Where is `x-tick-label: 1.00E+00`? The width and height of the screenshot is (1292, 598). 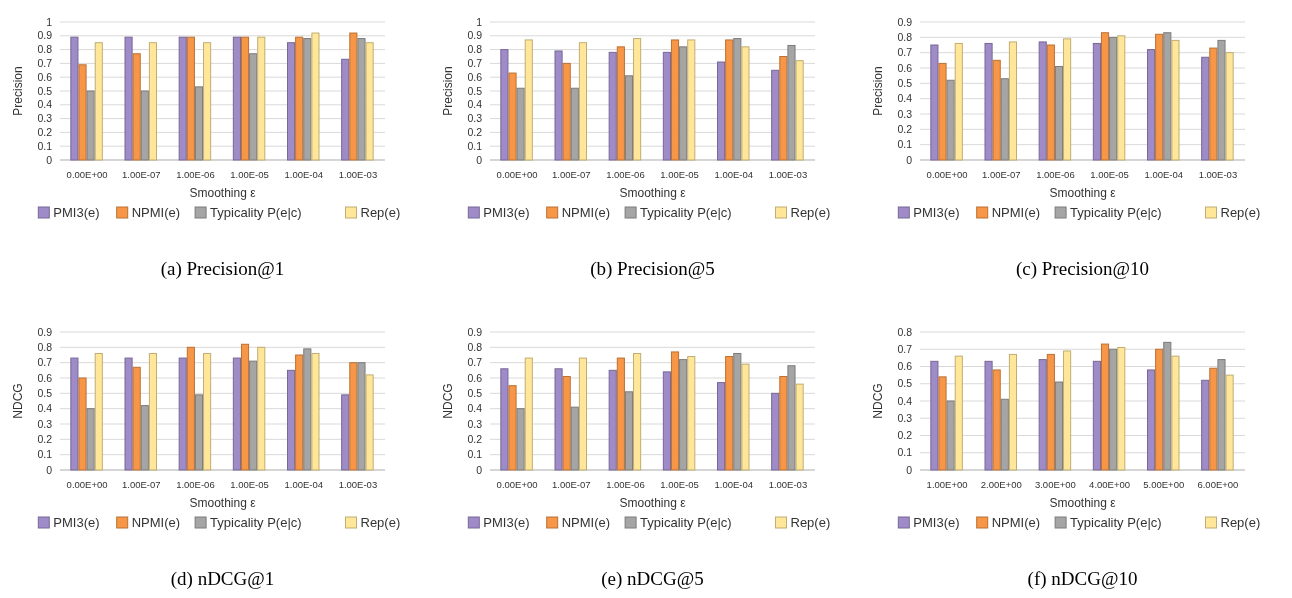 x-tick-label: 1.00E+00 is located at coordinates (947, 484).